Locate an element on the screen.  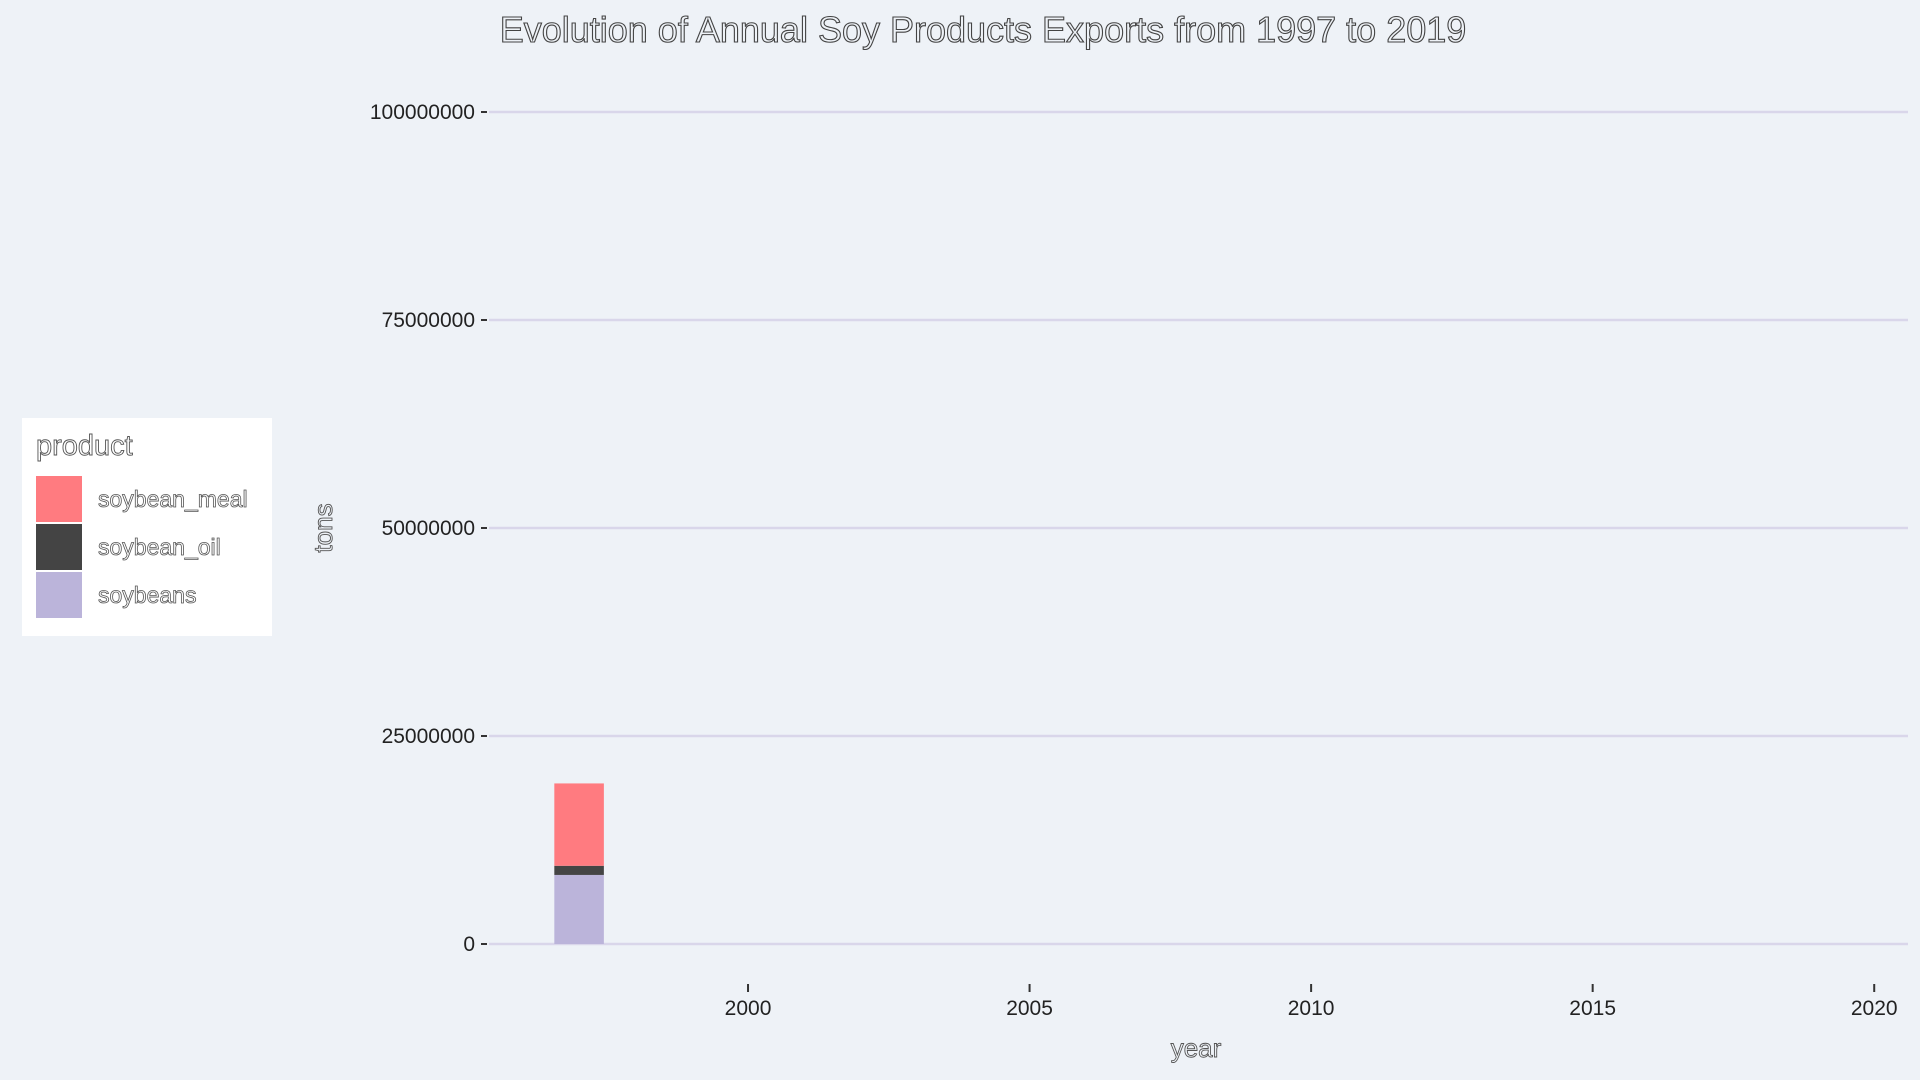
legend-label-soybean-oil: soybean_oil is located at coordinates (160, 547).